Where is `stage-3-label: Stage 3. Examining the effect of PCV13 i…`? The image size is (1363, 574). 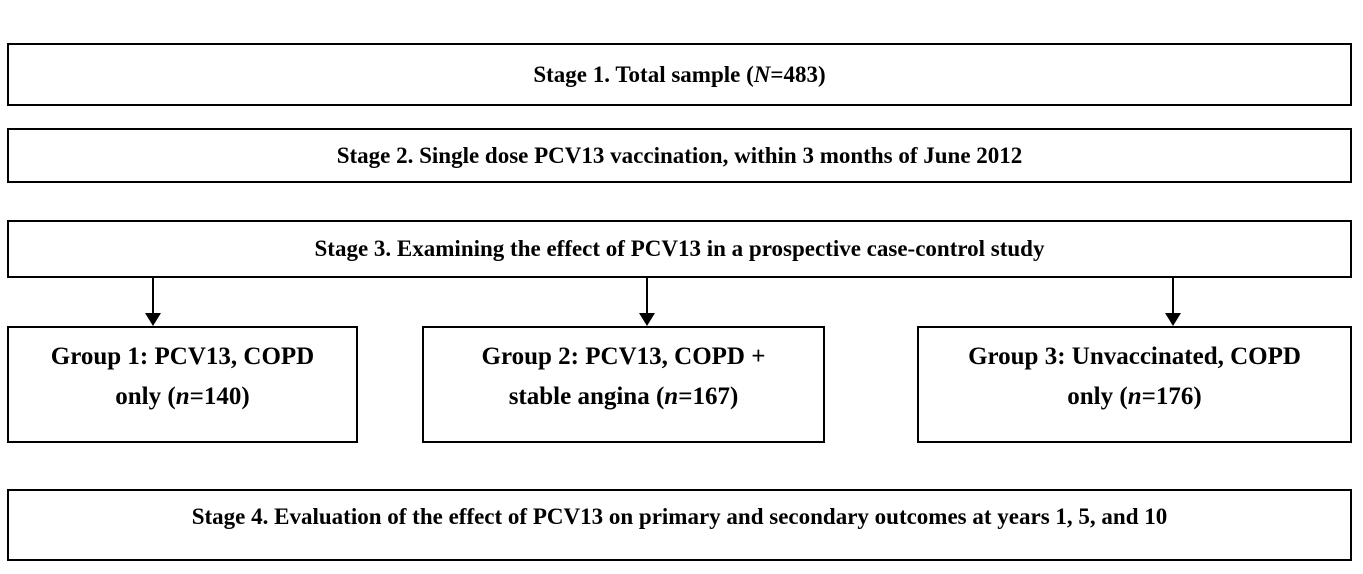
stage-3-label: Stage 3. Examining the effect of PCV13 i… is located at coordinates (679, 248).